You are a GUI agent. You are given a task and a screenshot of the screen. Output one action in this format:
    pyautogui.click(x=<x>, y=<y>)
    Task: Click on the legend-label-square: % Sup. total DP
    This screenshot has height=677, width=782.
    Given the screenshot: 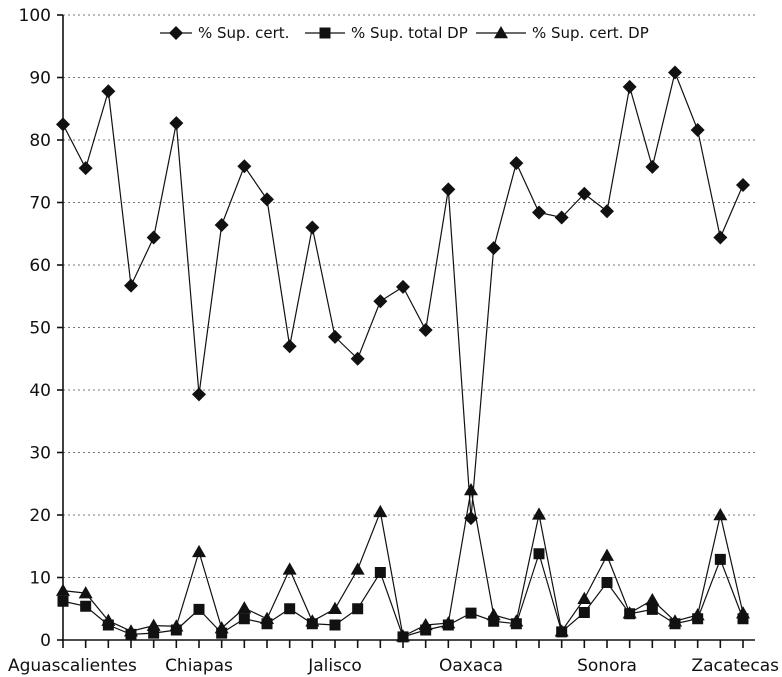 What is the action you would take?
    pyautogui.click(x=409, y=33)
    